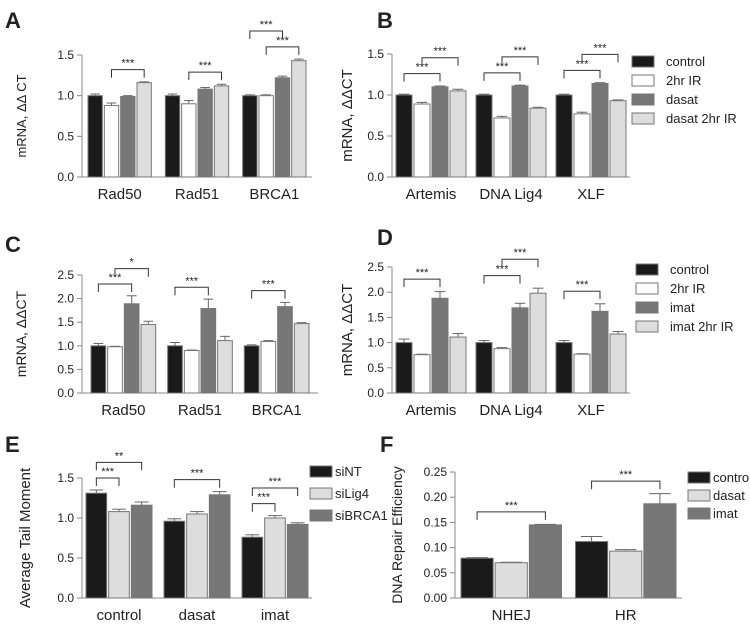 Image resolution: width=750 pixels, height=628 pixels. I want to click on y-tick-label: 0.10, so click(436, 548).